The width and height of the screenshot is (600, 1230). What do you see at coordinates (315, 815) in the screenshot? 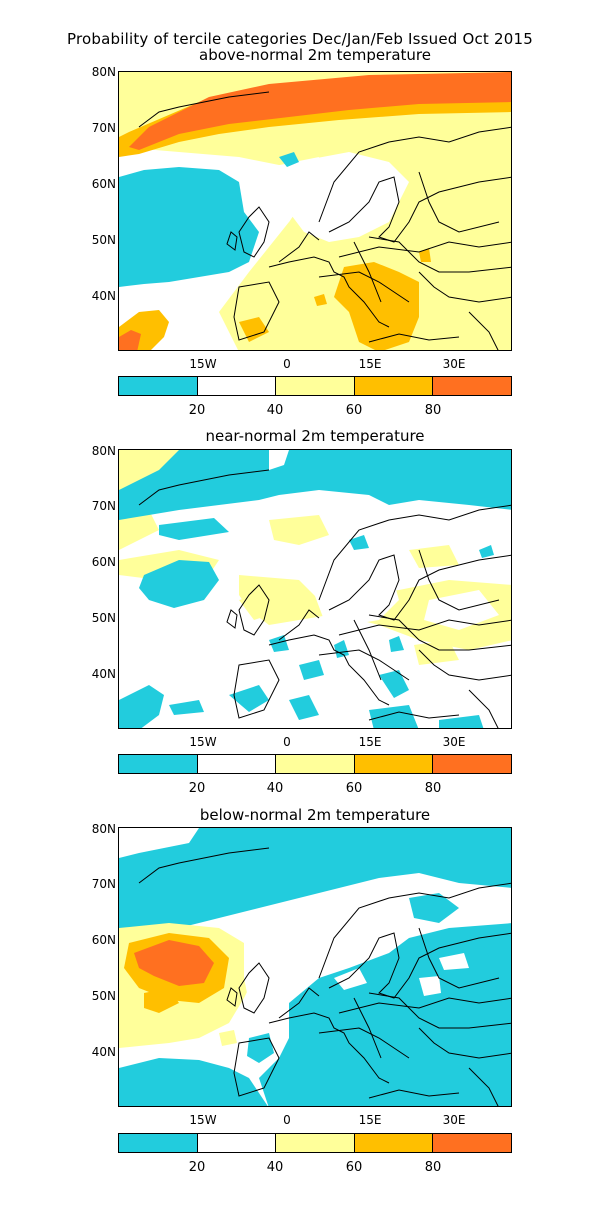
I see `panel-title-below-normal: below-normal 2m temperature` at bounding box center [315, 815].